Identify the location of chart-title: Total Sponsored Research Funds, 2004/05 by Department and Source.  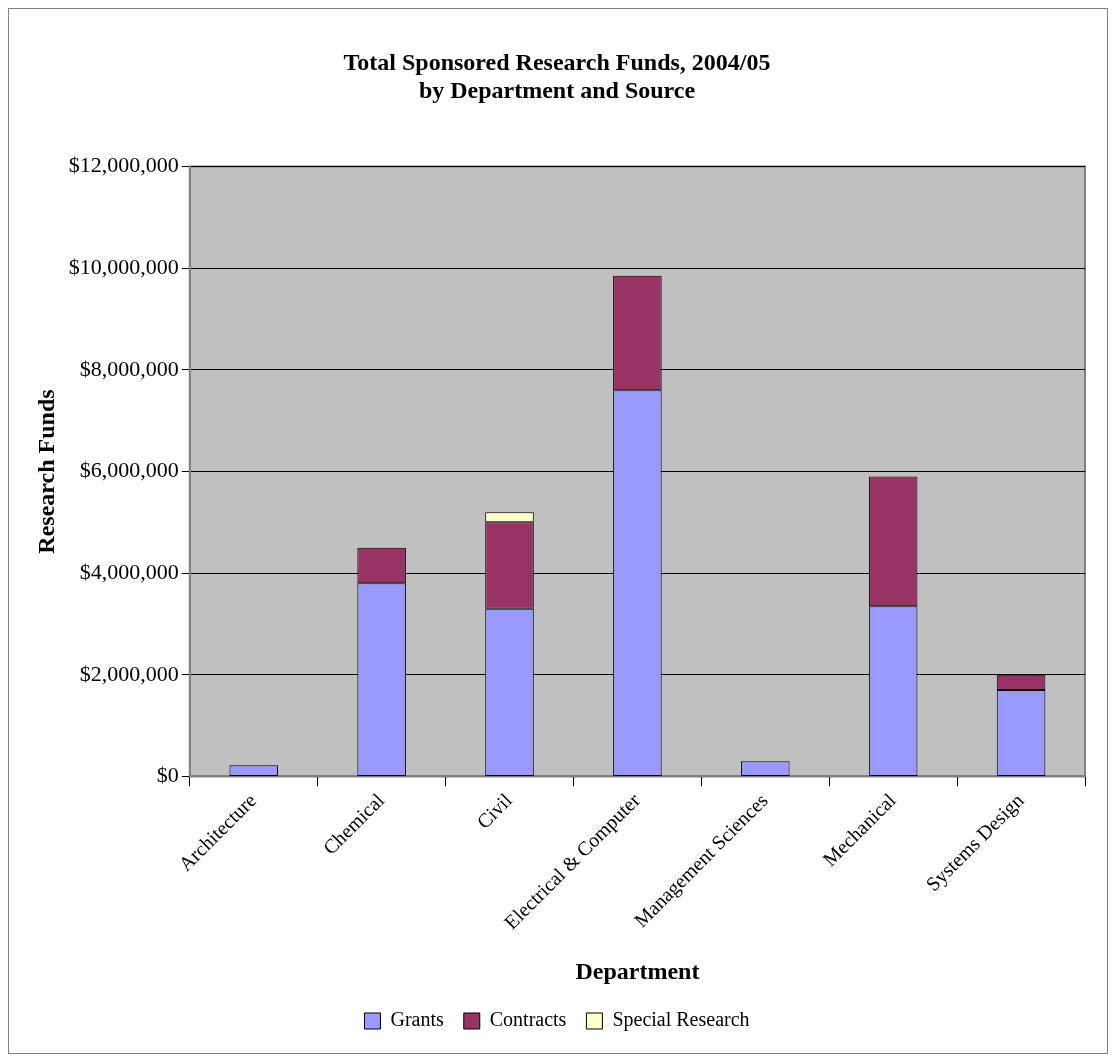
(557, 76).